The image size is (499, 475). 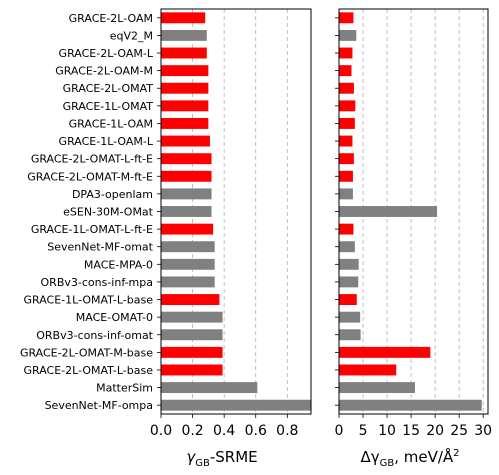 What do you see at coordinates (97, 282) in the screenshot?
I see `y-tick-label-orbv3-cons-inf-mpa: ORBv3-cons-inf-mpa` at bounding box center [97, 282].